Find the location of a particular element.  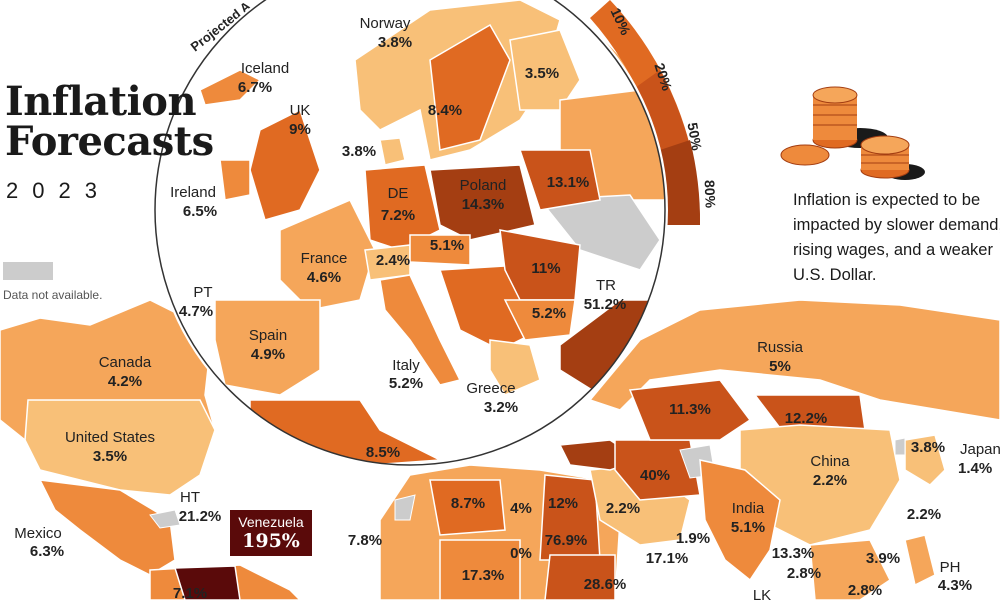

not-available-label: Data not available. is located at coordinates (53, 295).